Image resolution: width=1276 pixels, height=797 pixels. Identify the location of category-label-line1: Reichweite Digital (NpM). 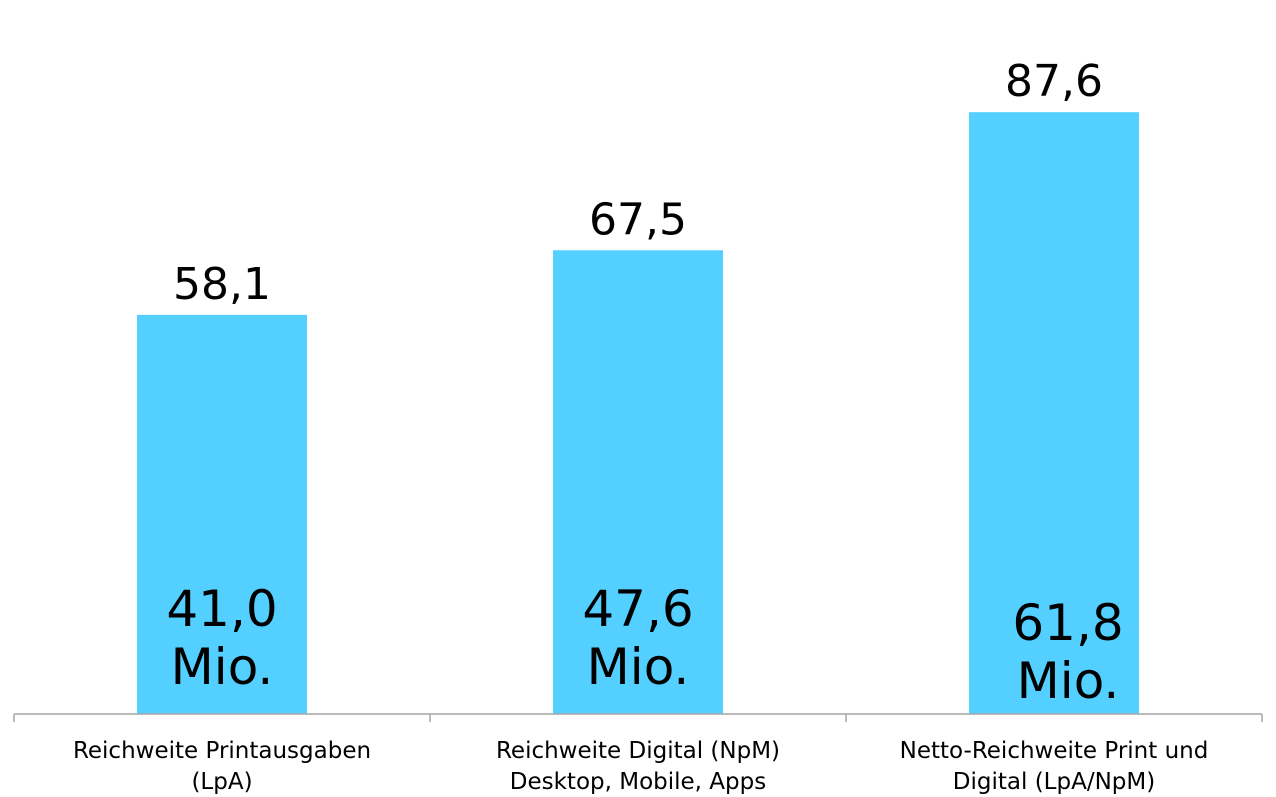
(638, 751).